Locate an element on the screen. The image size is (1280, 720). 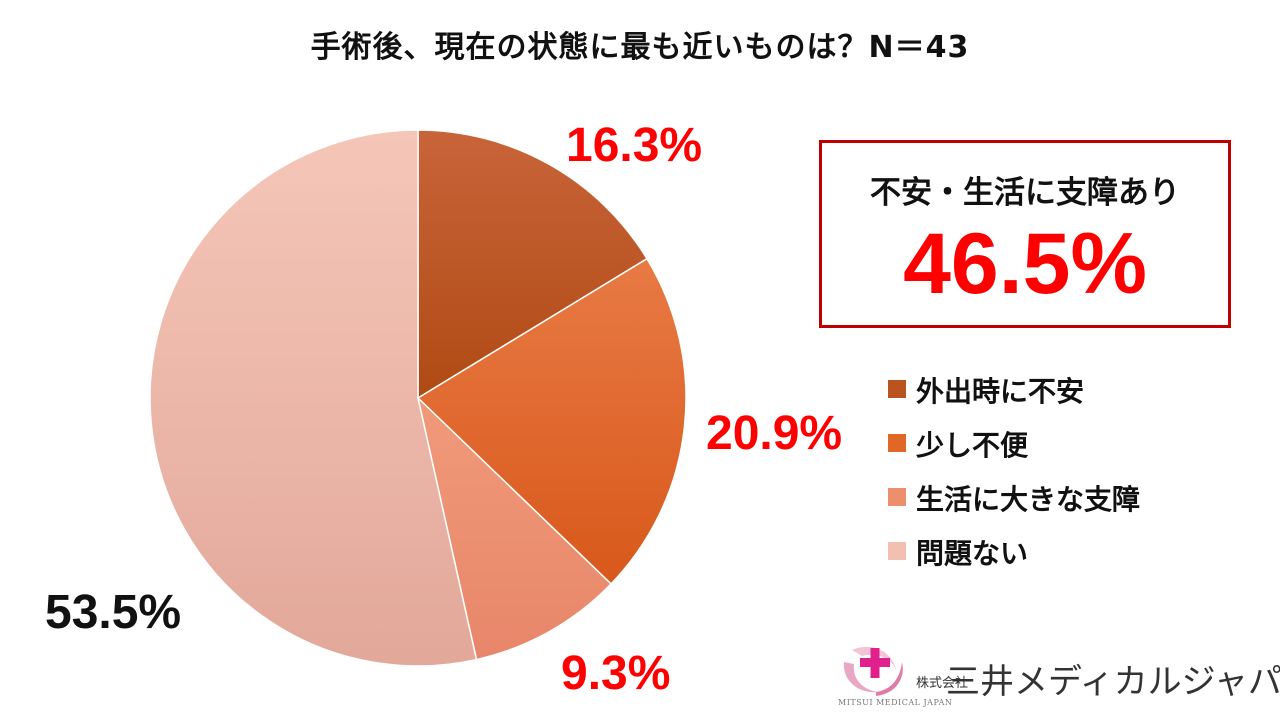
logo-company-name: 三井メディカルジャパン is located at coordinates (1113, 682).